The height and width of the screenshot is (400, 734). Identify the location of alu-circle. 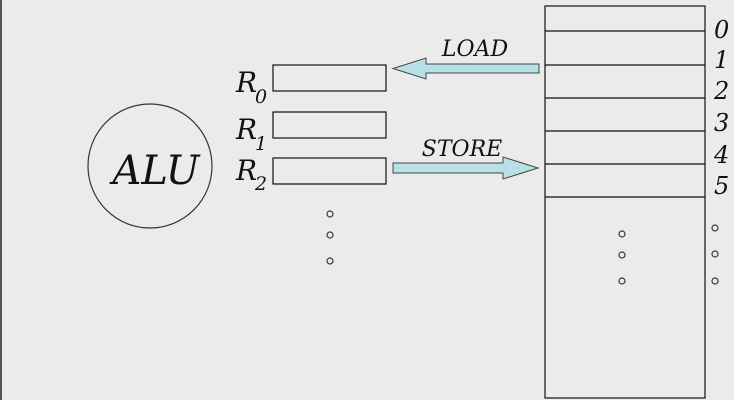
(150, 166).